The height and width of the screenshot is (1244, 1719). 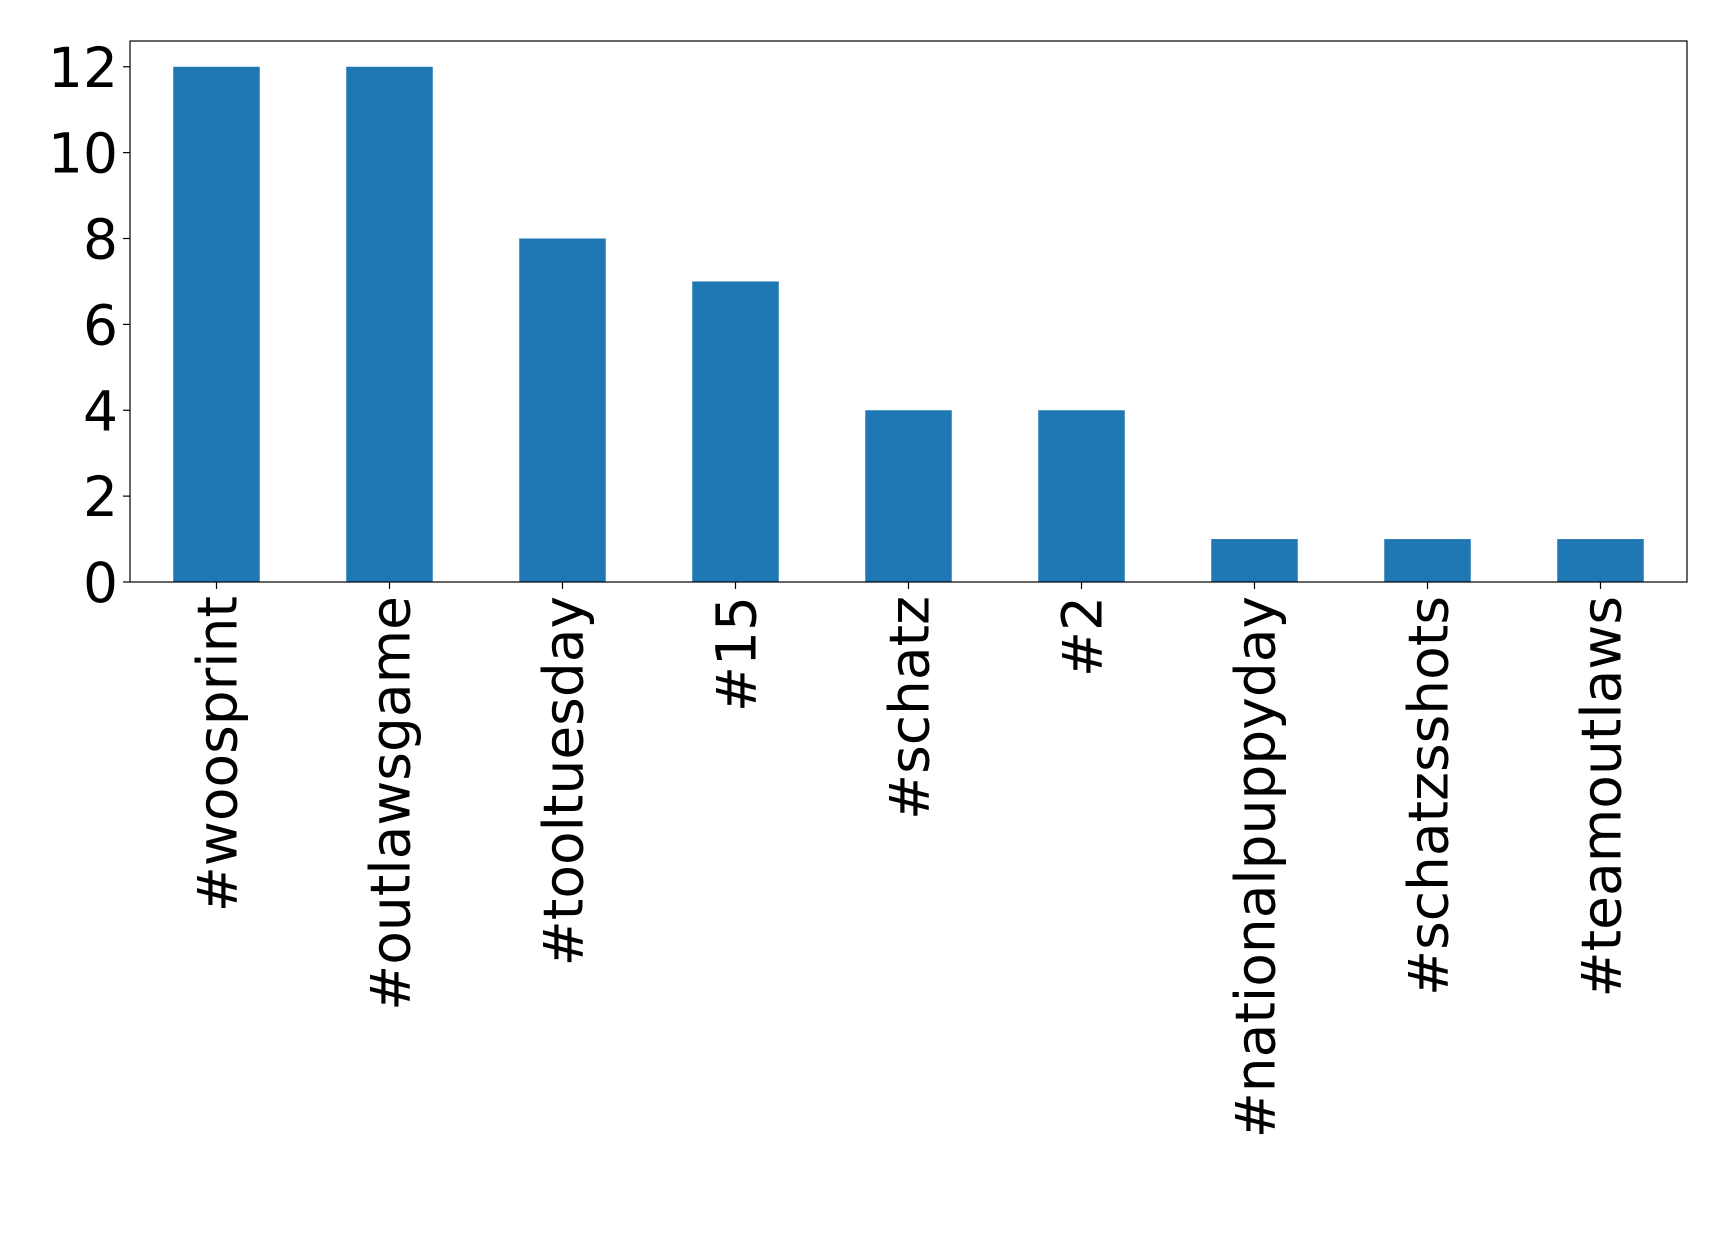 I want to click on y-tick-label: 10, so click(x=83, y=154).